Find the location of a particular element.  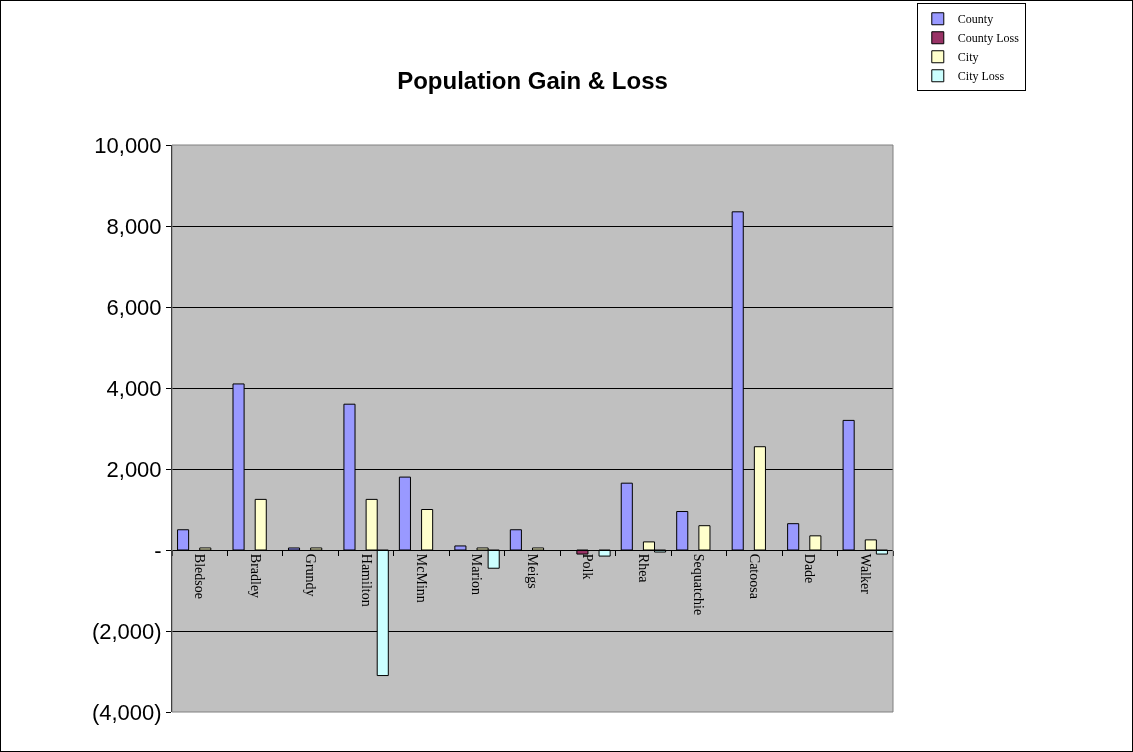

y-tick-label: 10,000 is located at coordinates (128, 145).